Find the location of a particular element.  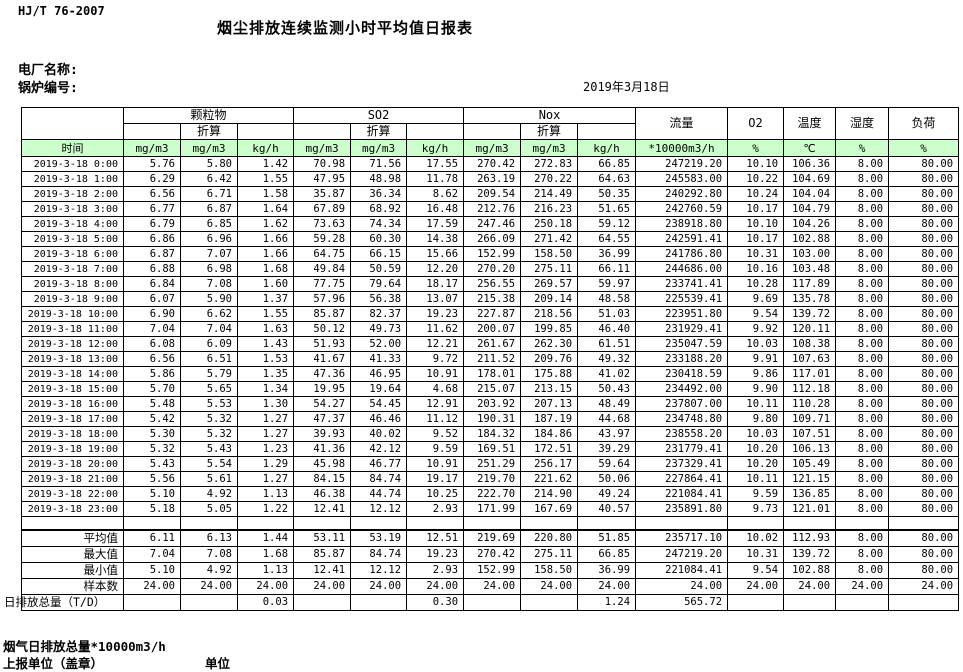

value-cell: 10.17 is located at coordinates (756, 239).